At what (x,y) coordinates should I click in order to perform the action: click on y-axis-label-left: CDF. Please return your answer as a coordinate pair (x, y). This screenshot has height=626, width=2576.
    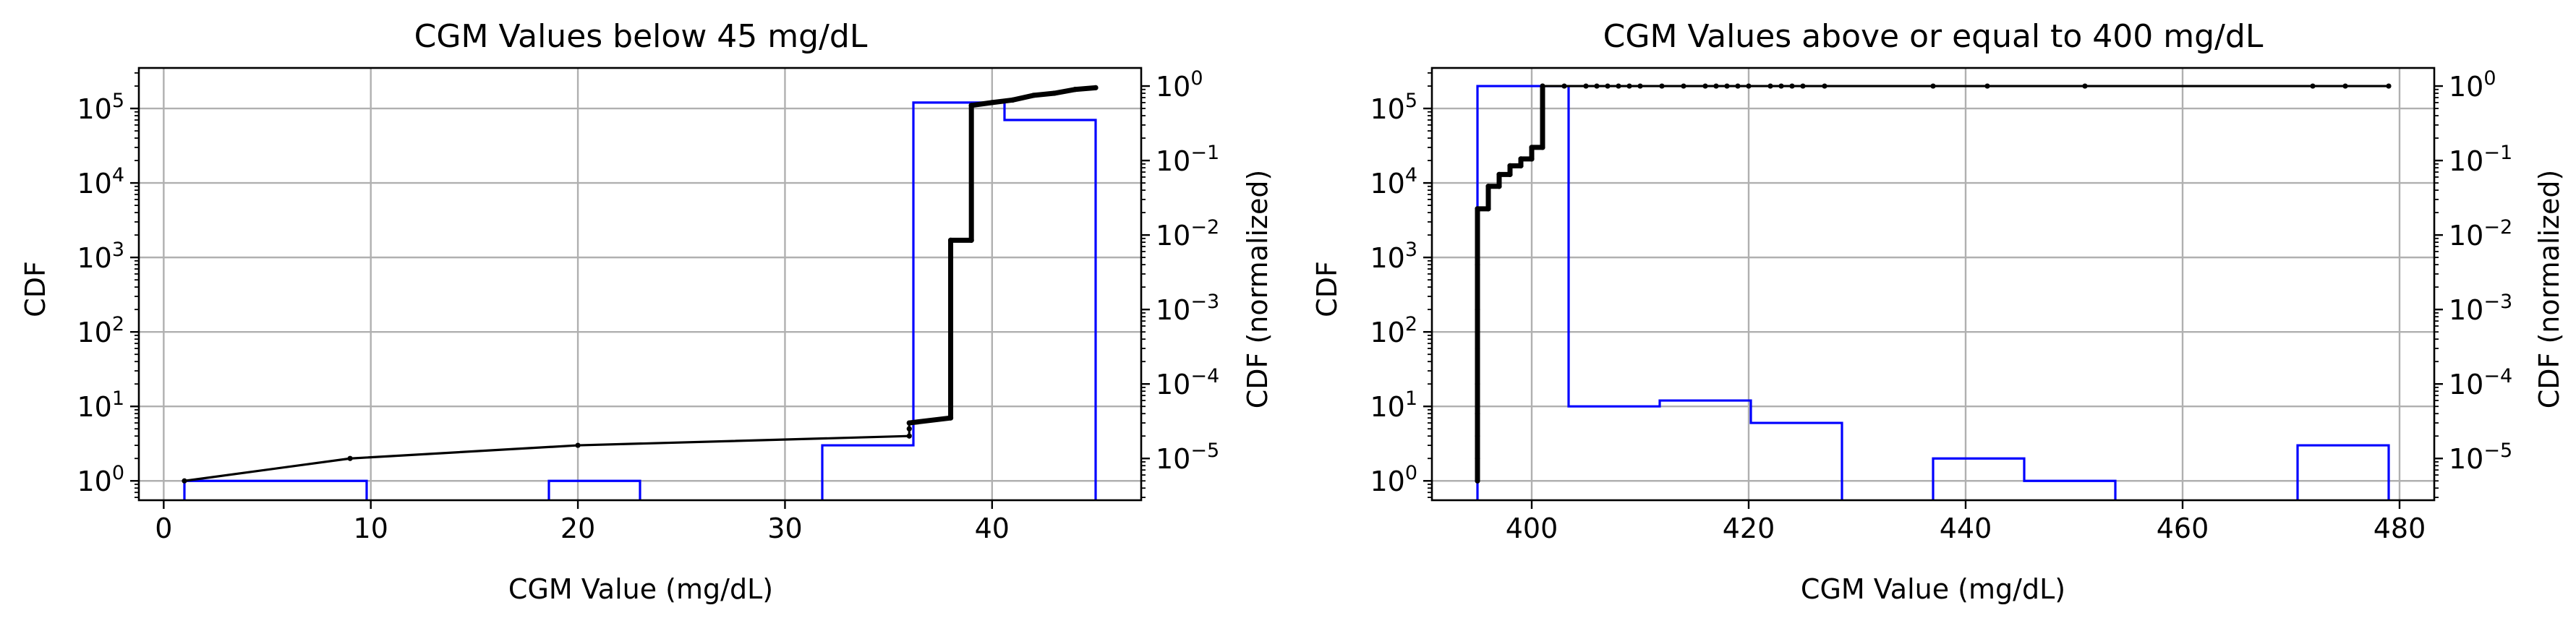
    Looking at the image, I should click on (1327, 289).